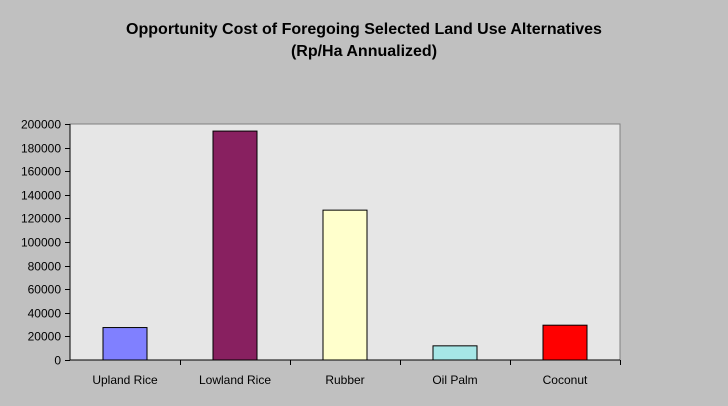  Describe the element at coordinates (41, 149) in the screenshot. I see `y-tick-label: 180000` at that location.